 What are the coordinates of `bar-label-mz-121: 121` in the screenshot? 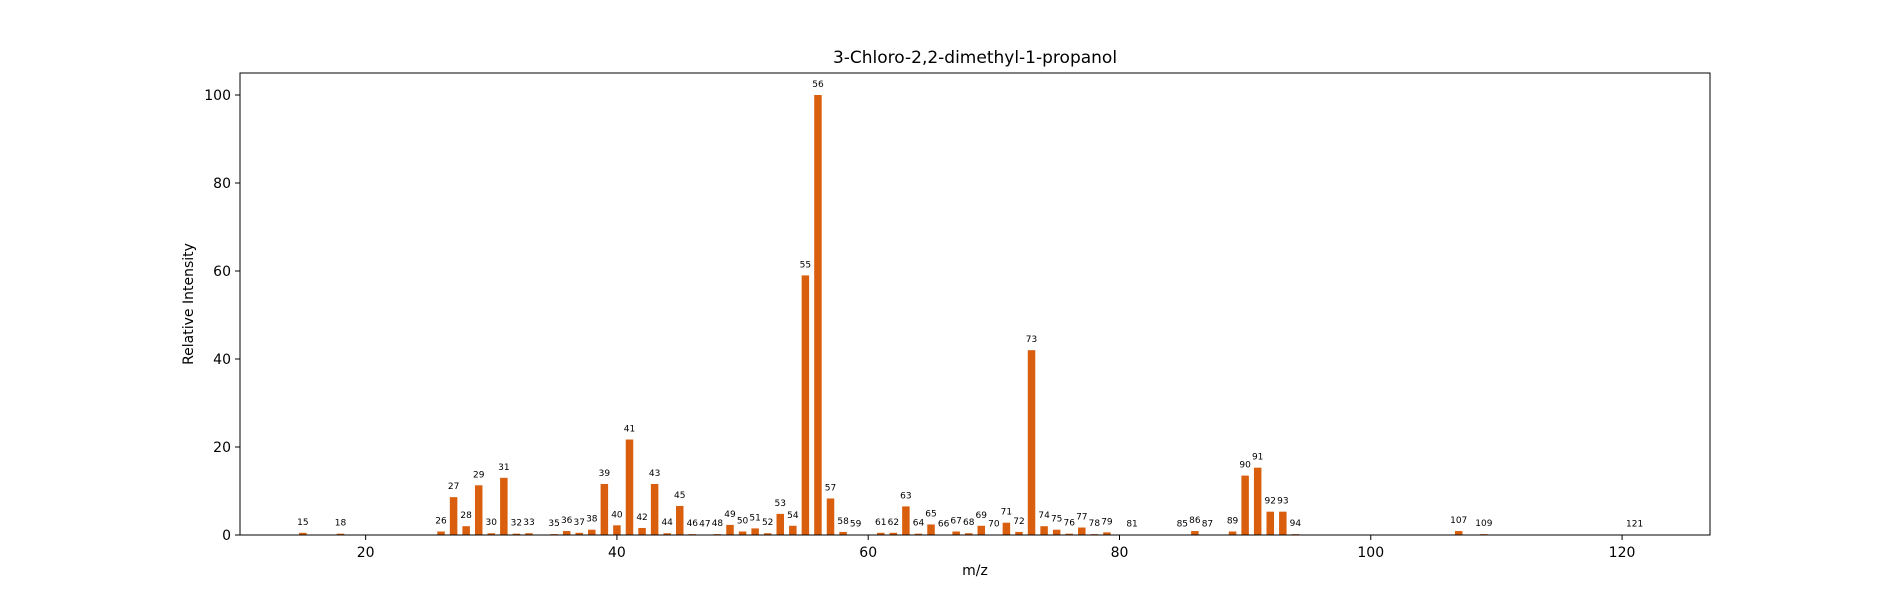 It's located at (1634, 525).